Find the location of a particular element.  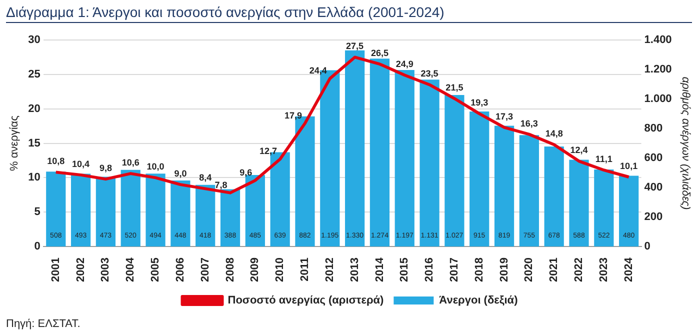

y-tick-label: 10 is located at coordinates (34, 178).